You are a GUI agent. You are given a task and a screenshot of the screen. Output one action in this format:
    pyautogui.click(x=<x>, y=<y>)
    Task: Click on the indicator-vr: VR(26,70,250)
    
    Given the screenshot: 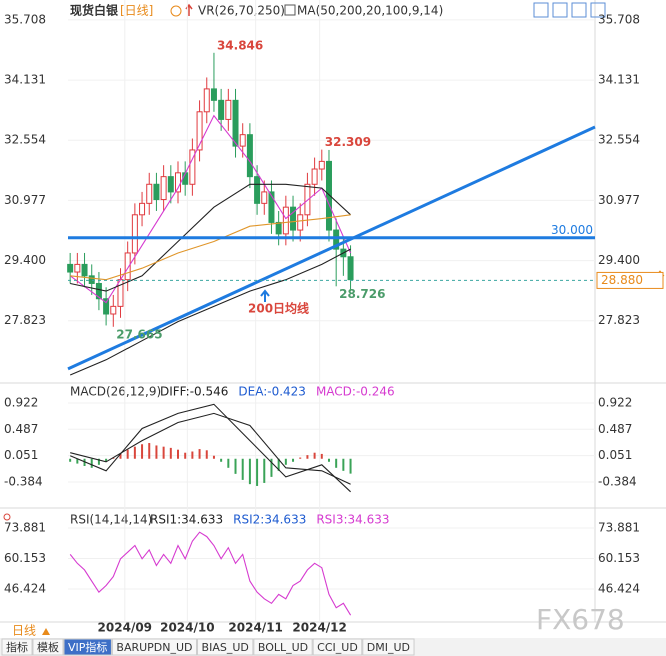 What is the action you would take?
    pyautogui.click(x=241, y=11)
    